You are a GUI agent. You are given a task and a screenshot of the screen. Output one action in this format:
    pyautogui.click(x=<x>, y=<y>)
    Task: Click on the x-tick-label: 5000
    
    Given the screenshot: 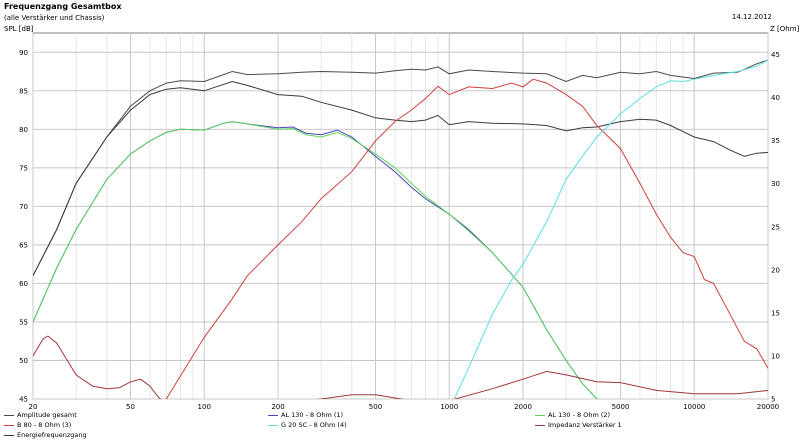 What is the action you would take?
    pyautogui.click(x=621, y=407)
    